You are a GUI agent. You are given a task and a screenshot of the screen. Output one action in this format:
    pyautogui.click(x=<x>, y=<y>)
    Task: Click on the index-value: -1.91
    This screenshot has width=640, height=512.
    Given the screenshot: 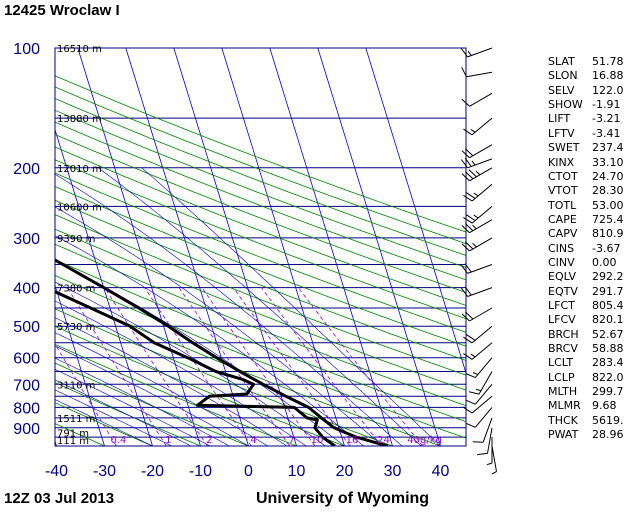 What is the action you would take?
    pyautogui.click(x=606, y=104)
    